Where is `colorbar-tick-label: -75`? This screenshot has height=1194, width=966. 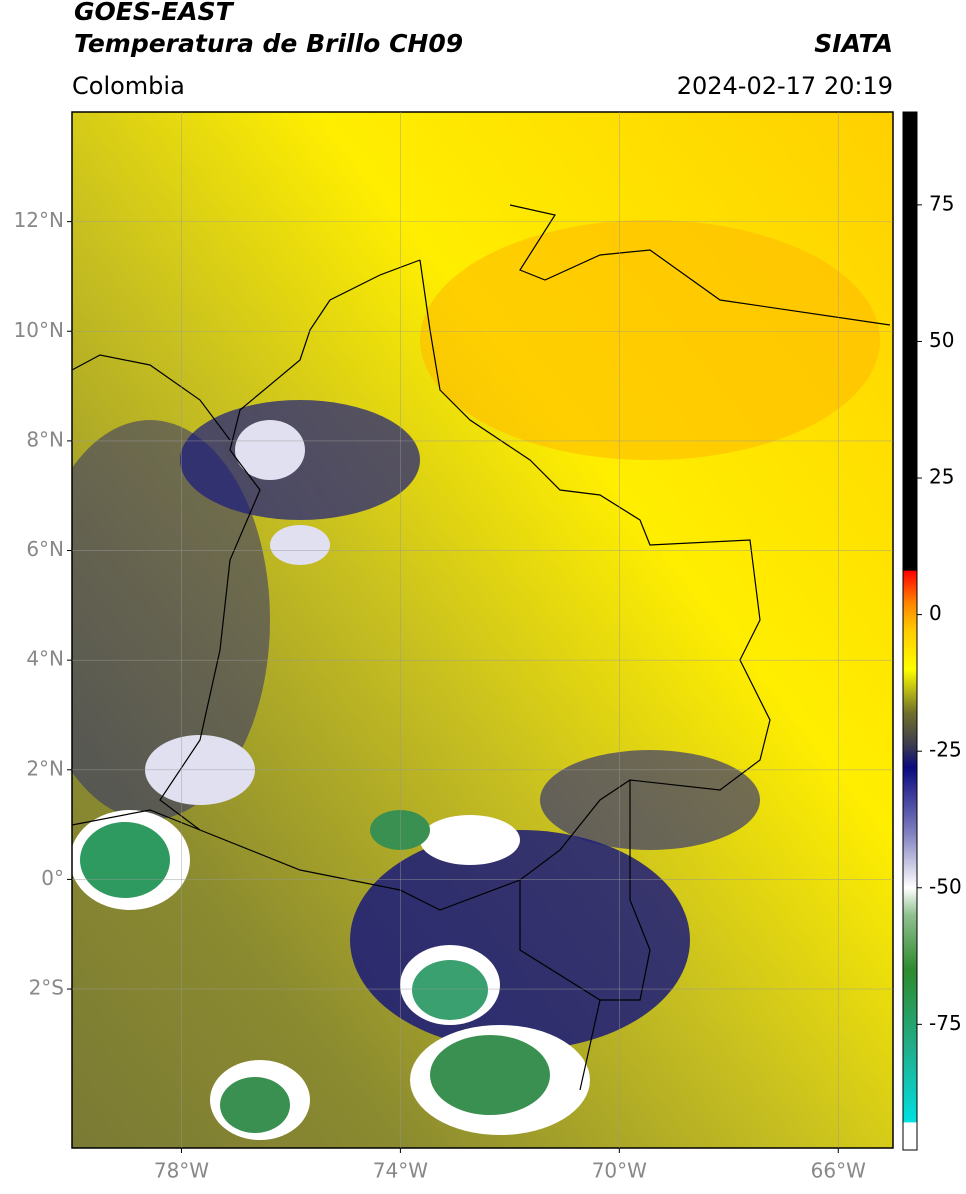 colorbar-tick-label: -75 is located at coordinates (945, 1023).